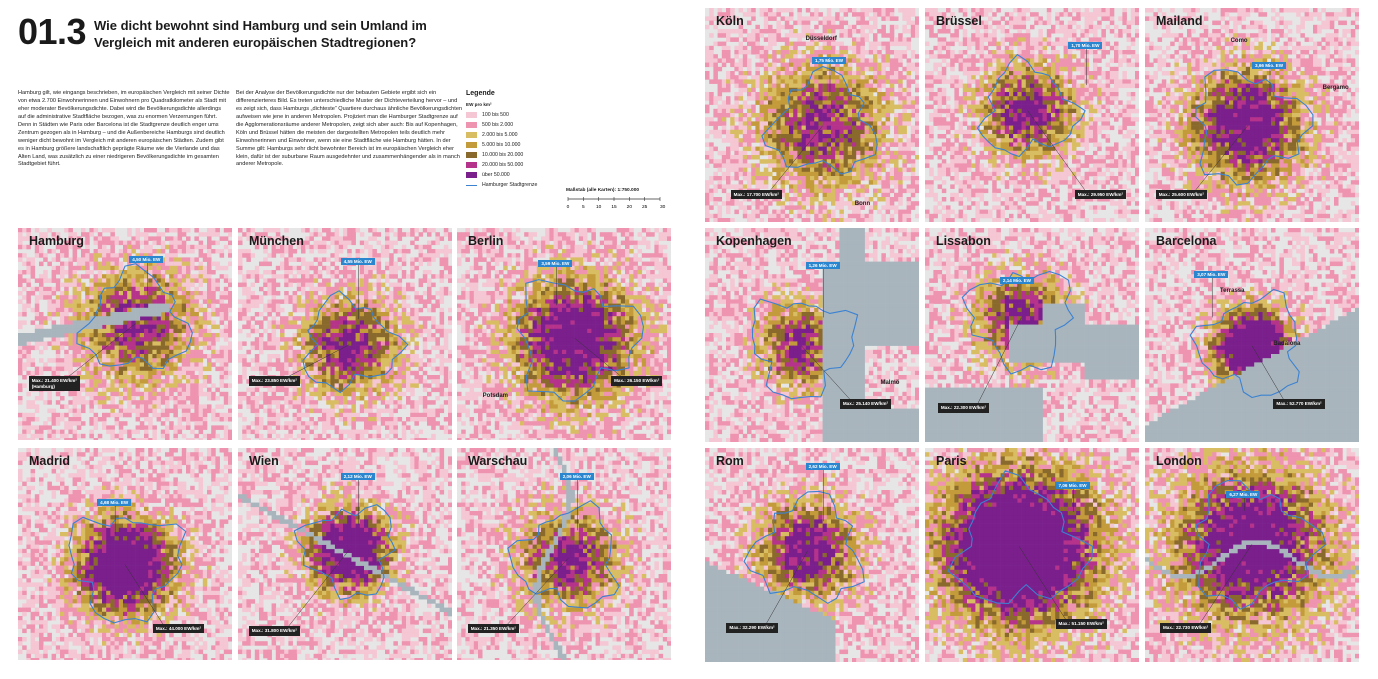 The image size is (1378, 679). Describe the element at coordinates (1181, 194) in the screenshot. I see `max-density-label: Max.: 25.600 EW/km²` at that location.